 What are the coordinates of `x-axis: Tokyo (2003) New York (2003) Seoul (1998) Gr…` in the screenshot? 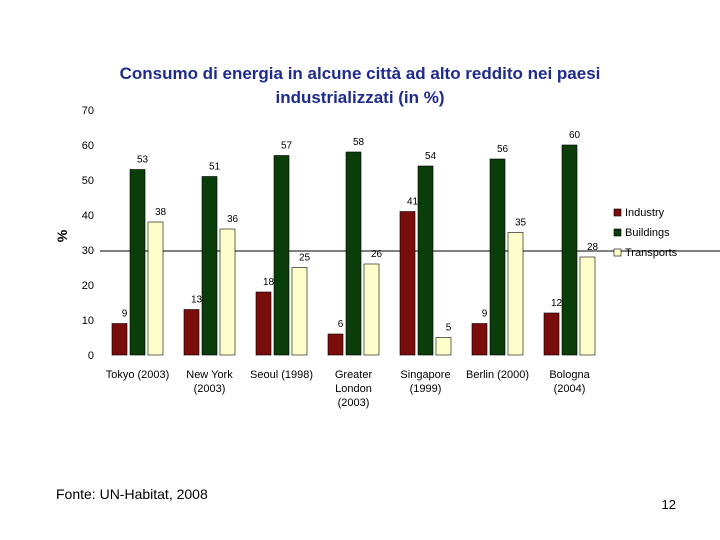 It's located at (348, 389).